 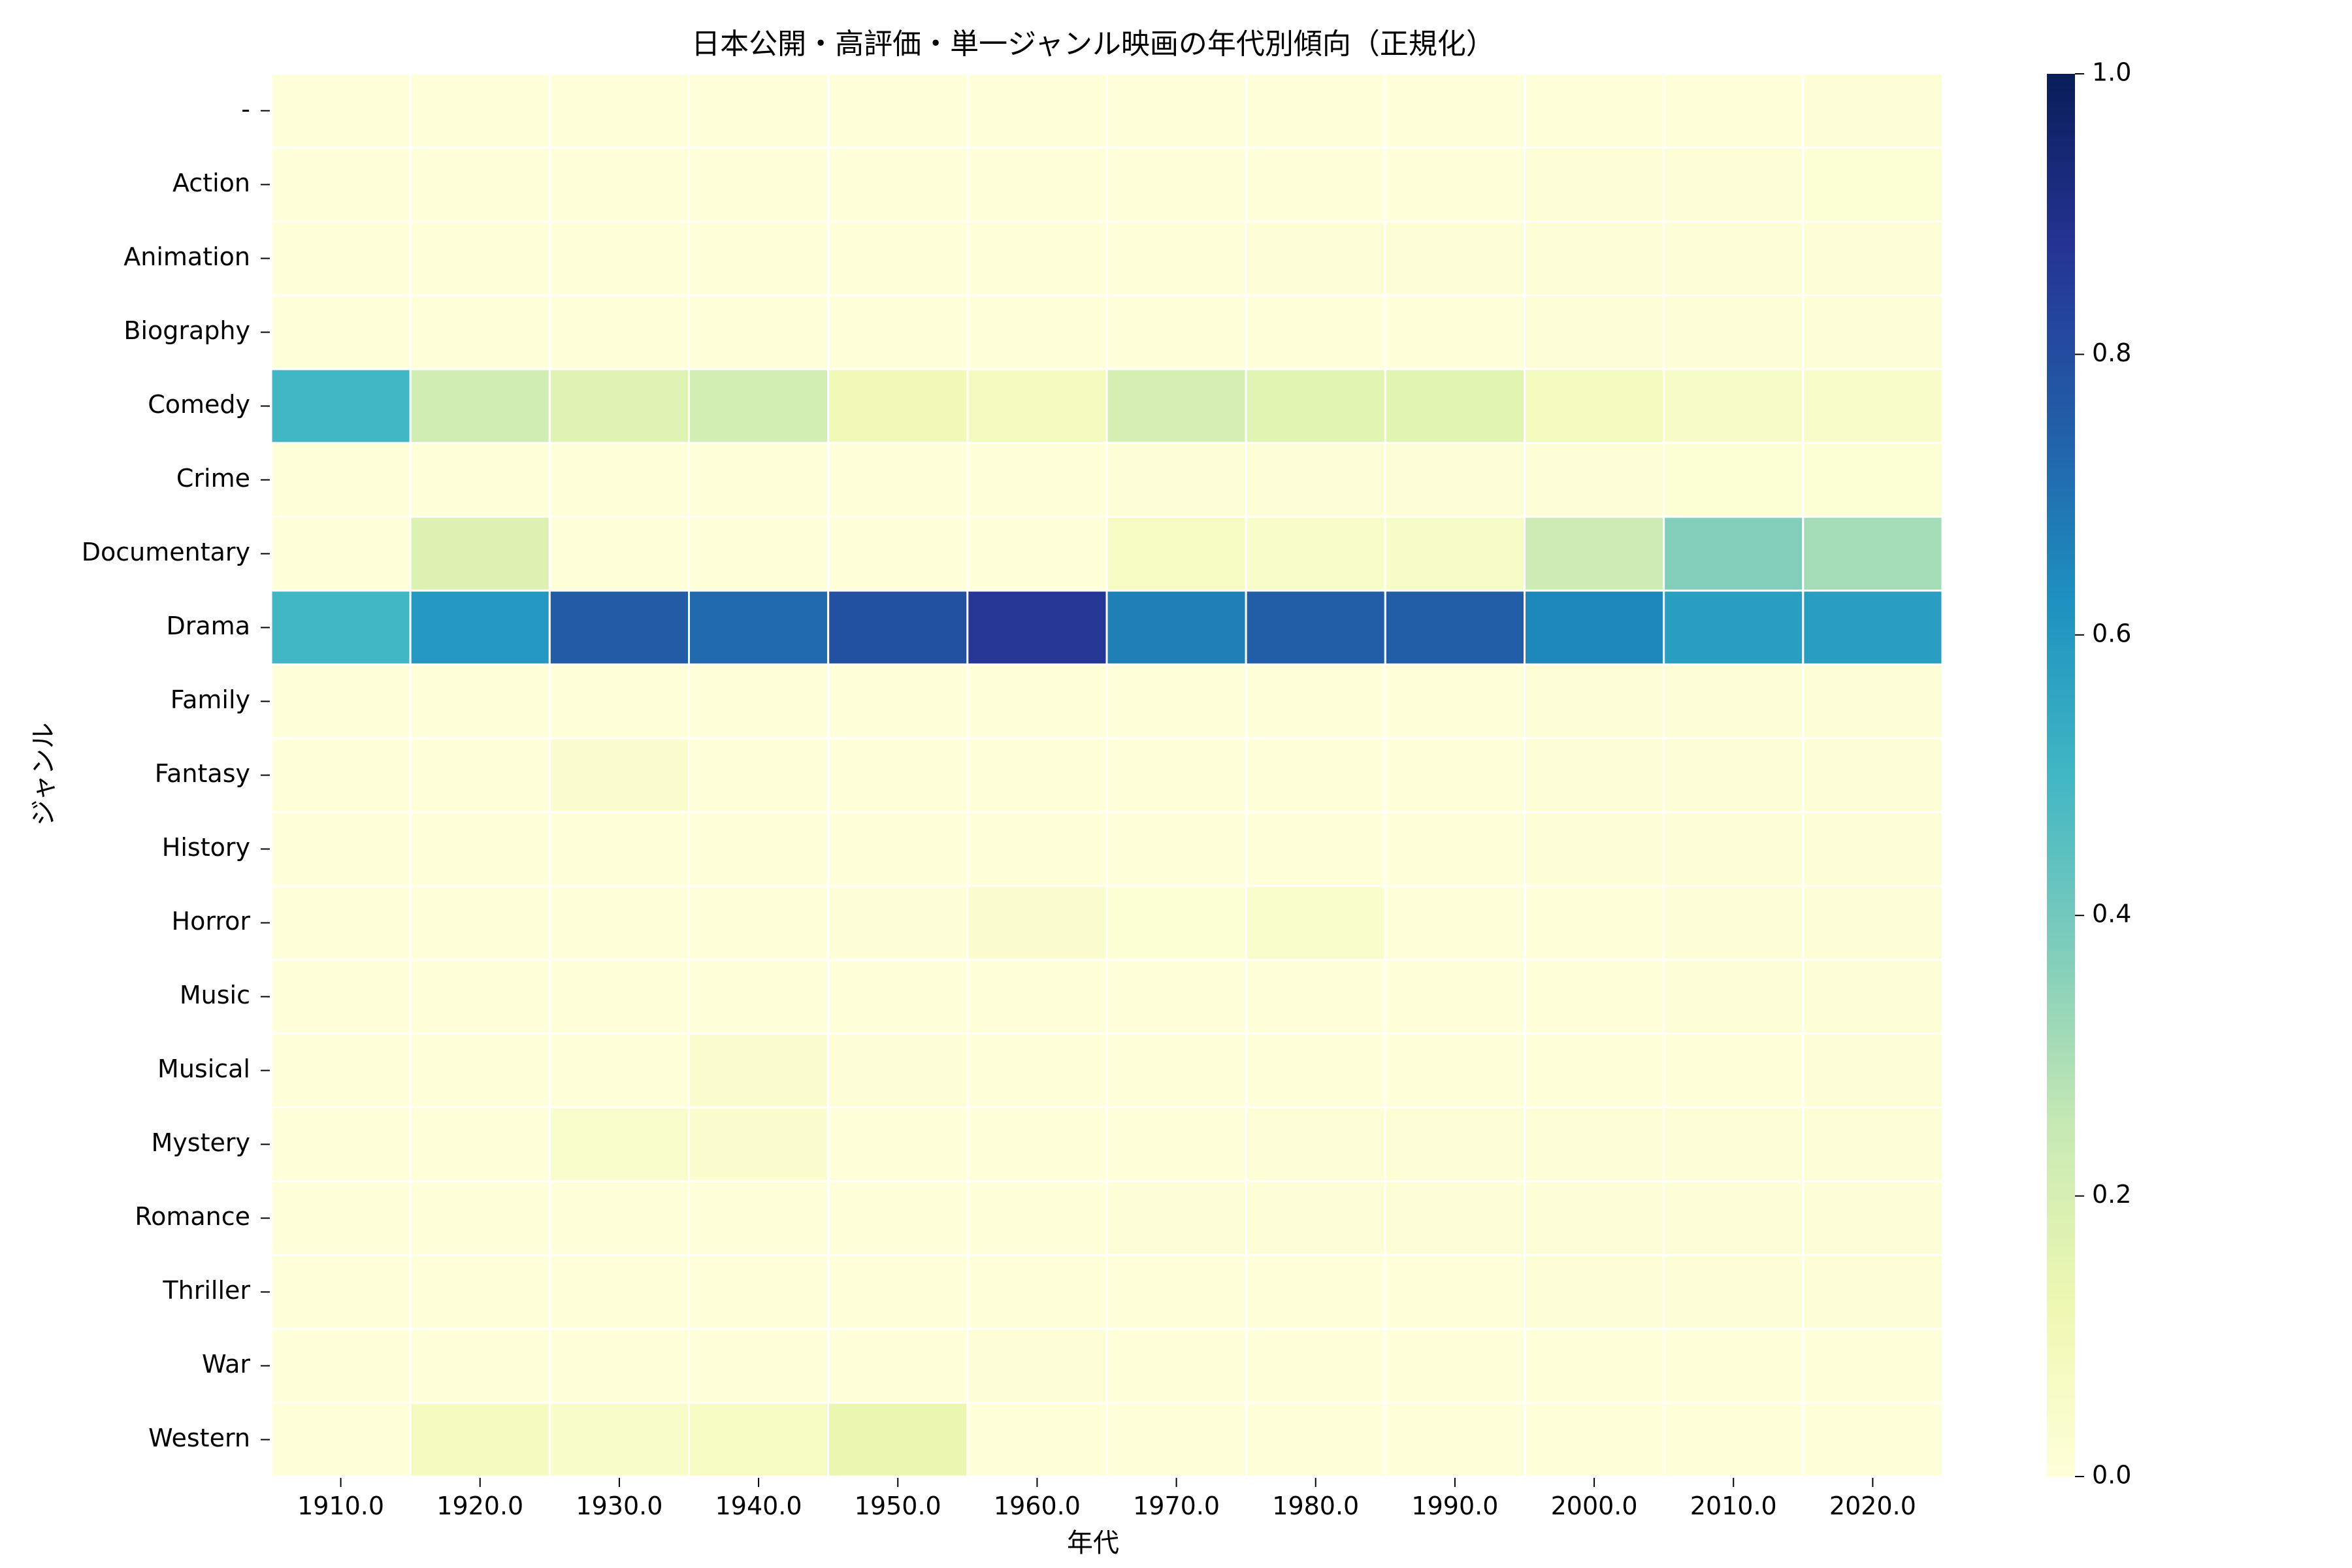 I want to click on colorbar-tick-label: 0.2, so click(x=2111, y=1194).